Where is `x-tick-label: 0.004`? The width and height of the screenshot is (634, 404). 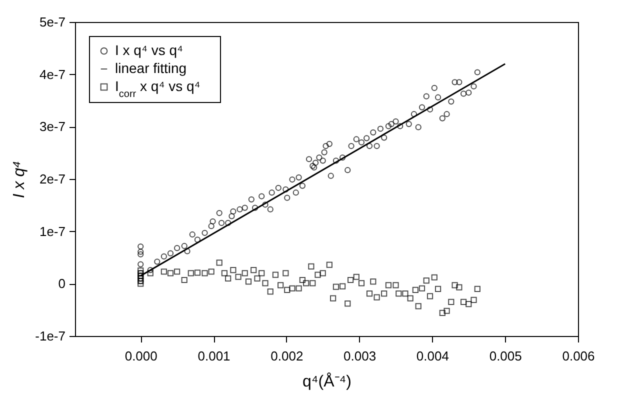
x-tick-label: 0.004 is located at coordinates (432, 356).